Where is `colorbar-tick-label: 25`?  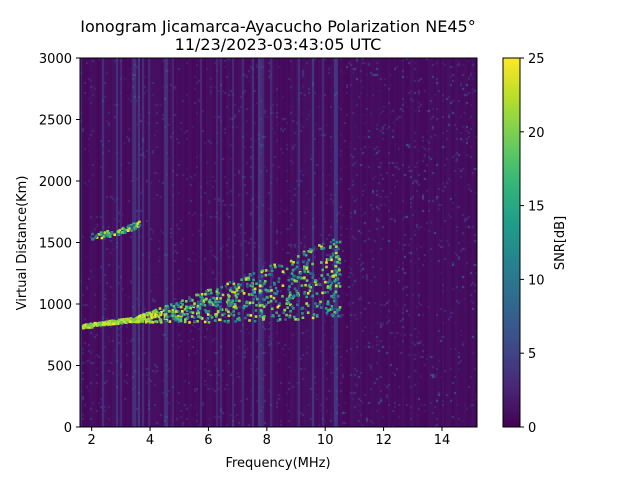 colorbar-tick-label: 25 is located at coordinates (536, 59).